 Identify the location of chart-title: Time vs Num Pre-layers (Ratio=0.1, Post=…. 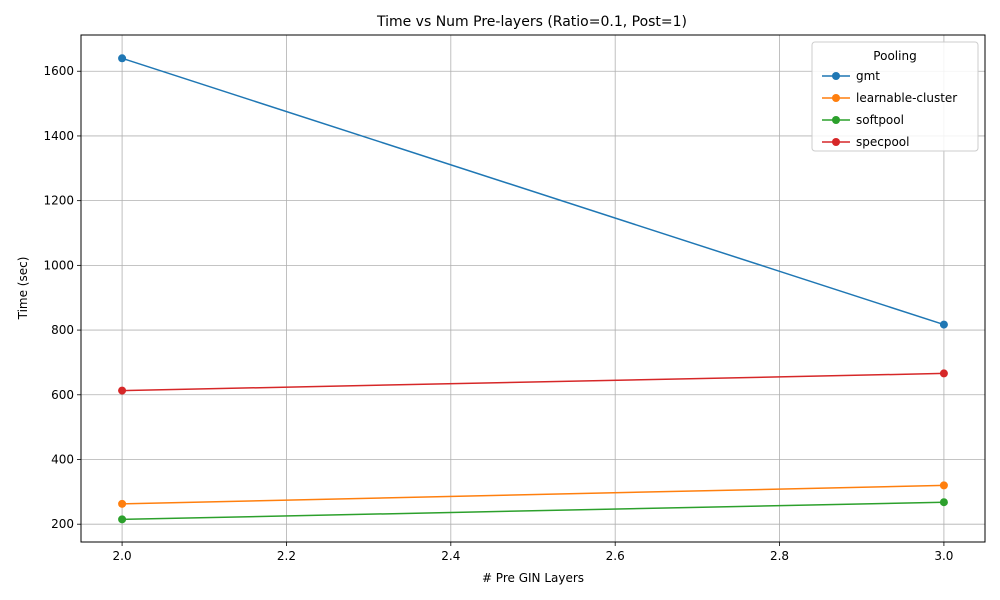
(531, 22).